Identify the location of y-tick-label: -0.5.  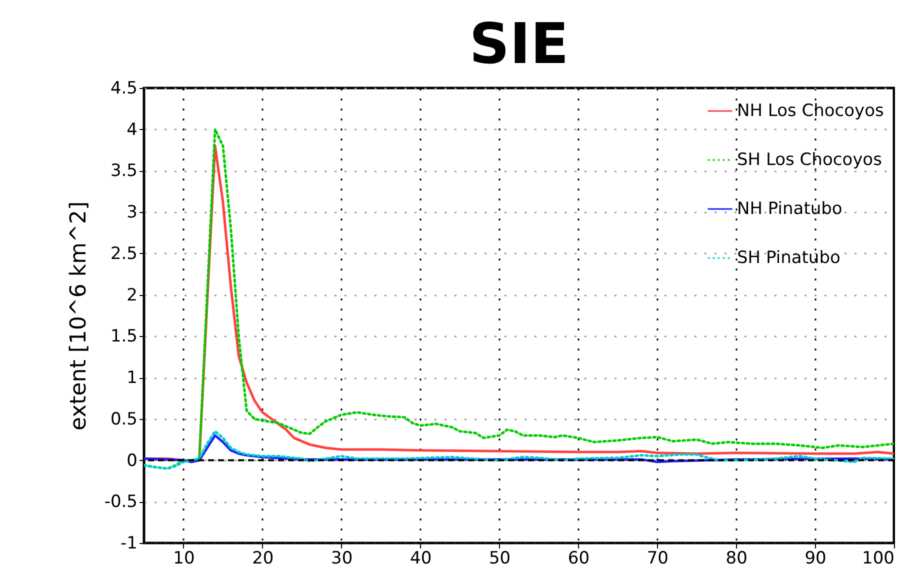
(121, 502).